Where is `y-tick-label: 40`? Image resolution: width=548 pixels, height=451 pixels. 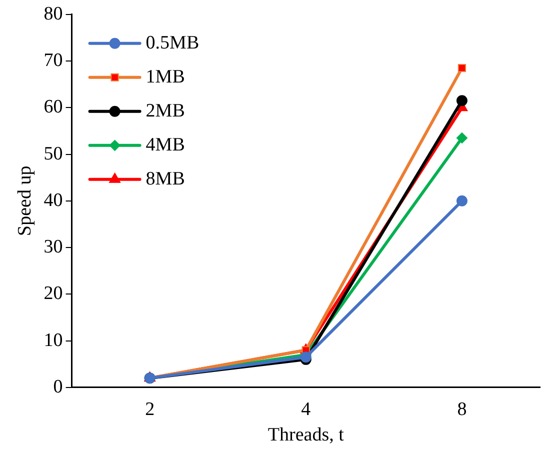 y-tick-label: 40 is located at coordinates (53, 200).